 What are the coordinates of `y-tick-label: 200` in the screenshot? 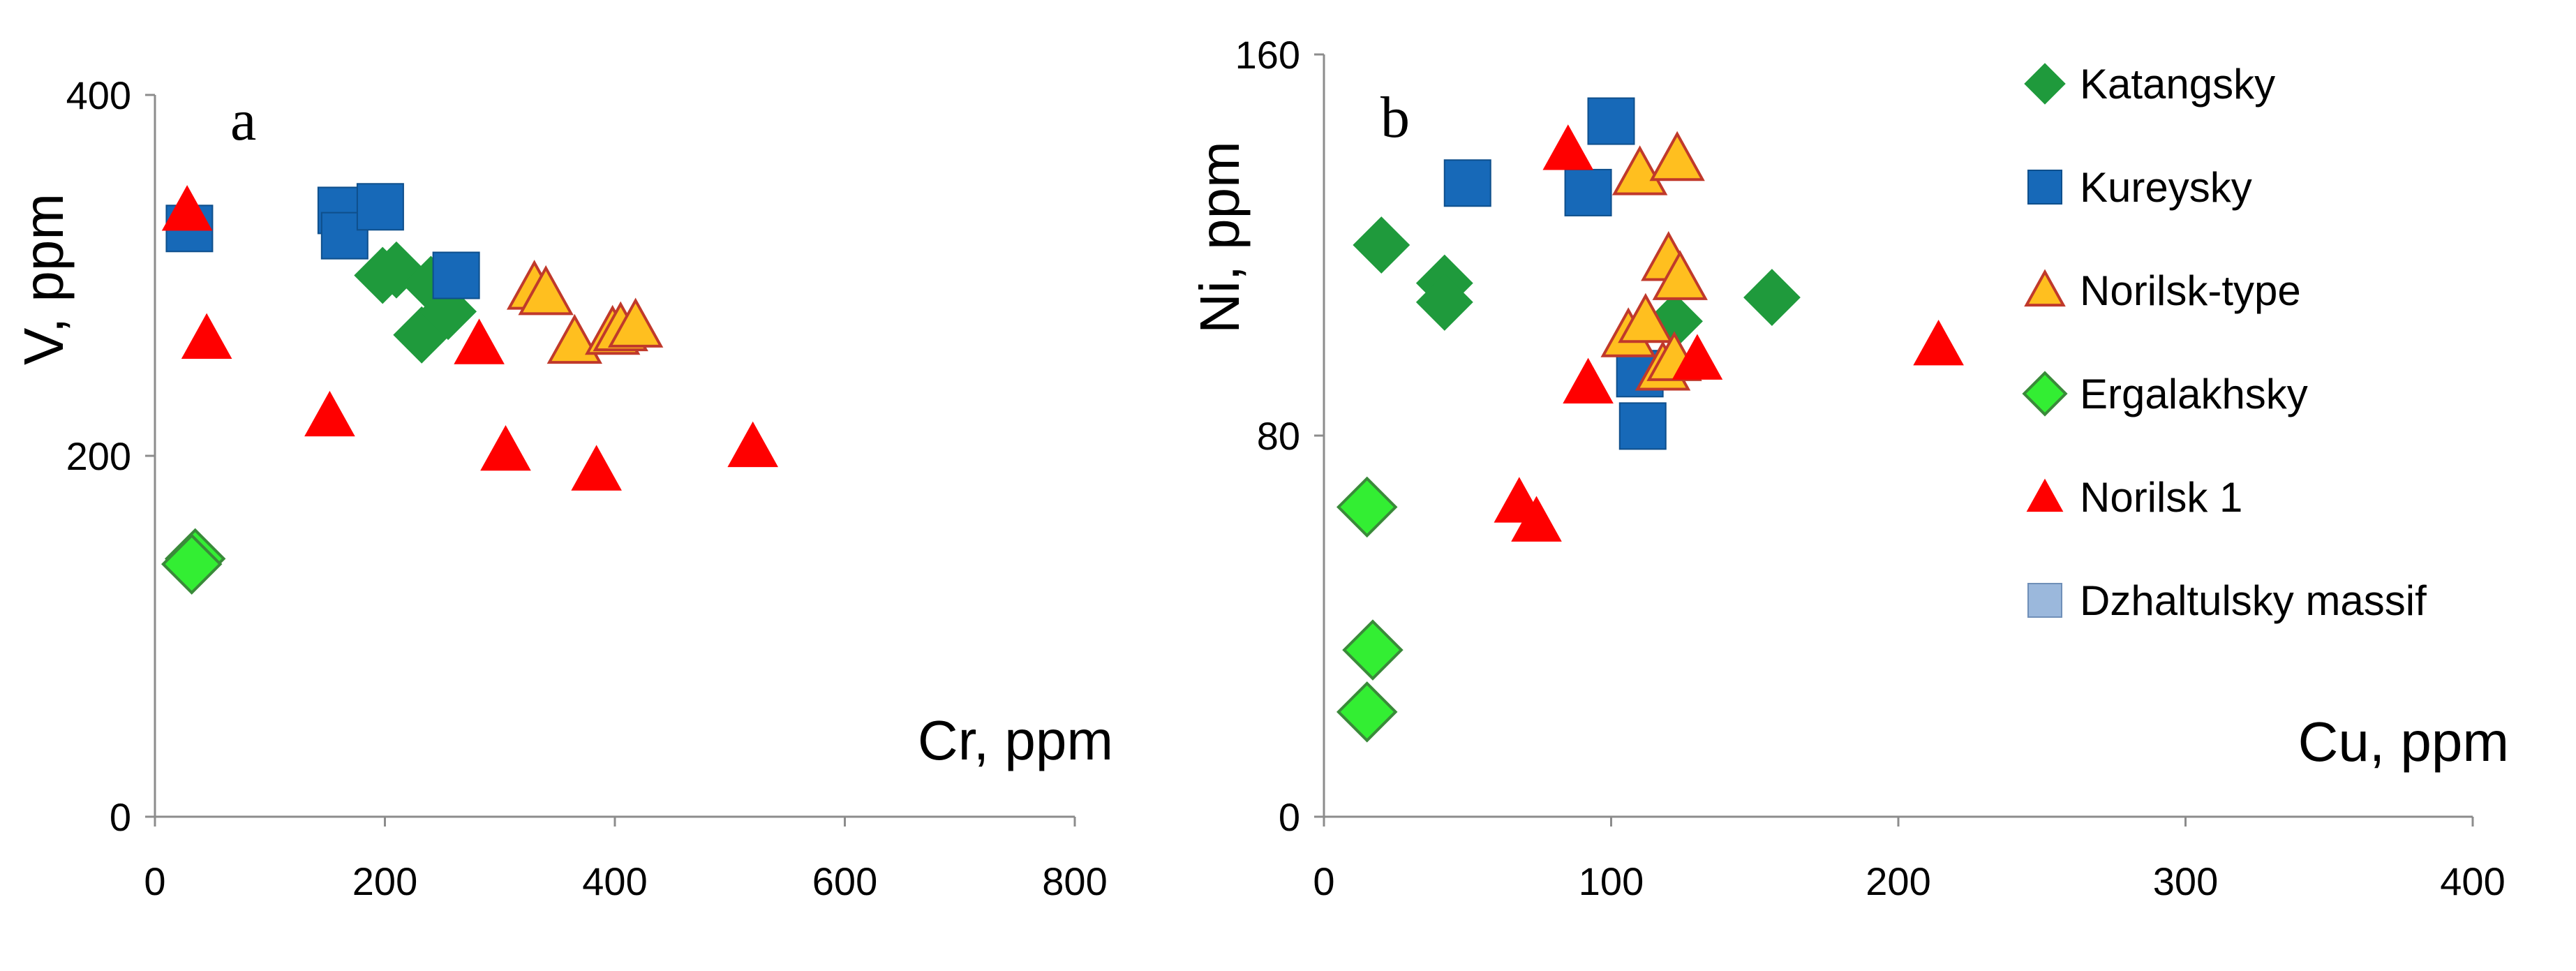 It's located at (99, 456).